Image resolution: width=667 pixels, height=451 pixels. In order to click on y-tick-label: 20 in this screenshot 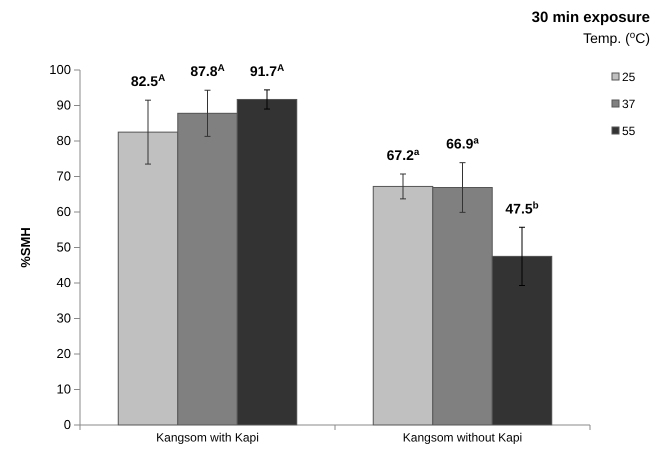, I will do `click(63, 354)`.